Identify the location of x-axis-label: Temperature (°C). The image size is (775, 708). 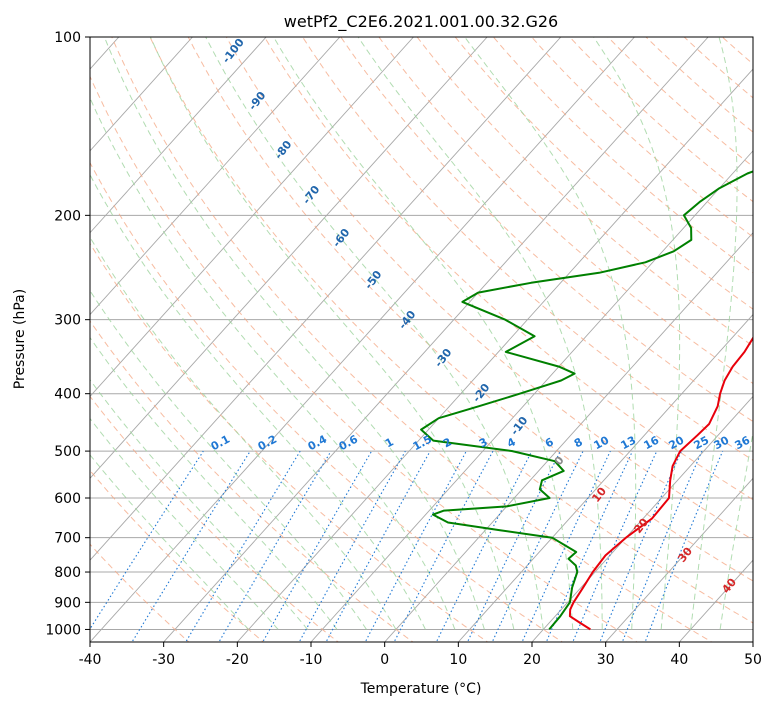
(421, 689).